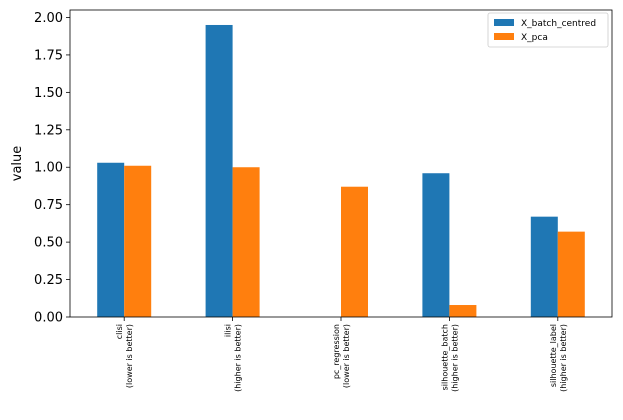 The width and height of the screenshot is (623, 420). Describe the element at coordinates (138, 241) in the screenshot. I see `bar-X_pca-clisi` at that location.